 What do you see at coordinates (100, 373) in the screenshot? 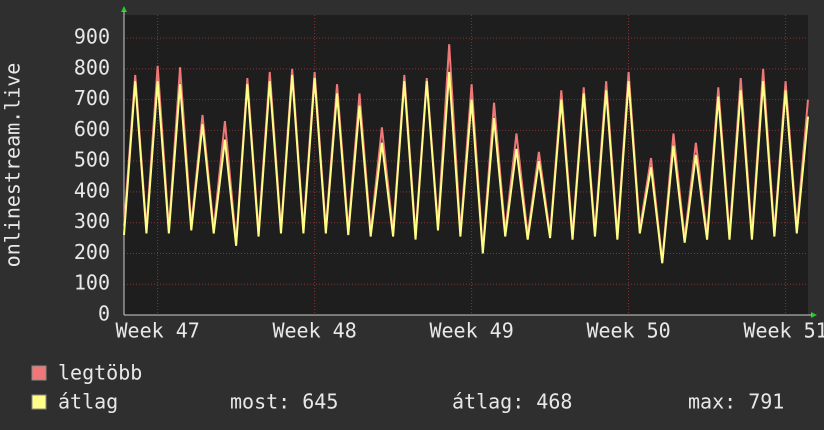
I see `legend-label: legtöbb` at bounding box center [100, 373].